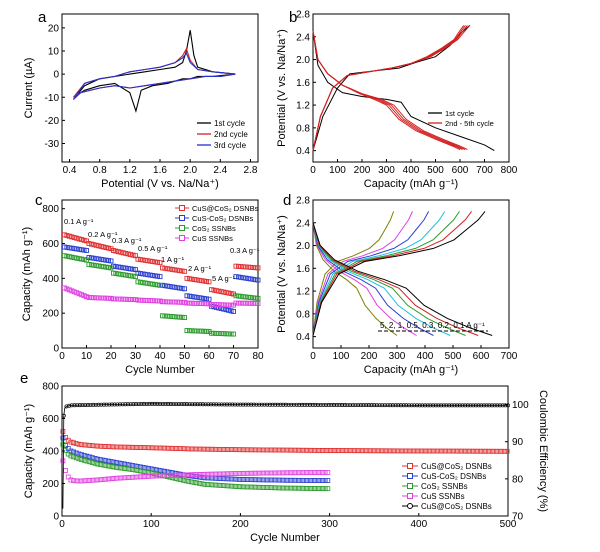  I want to click on y-tick-label: 10, so click(54, 52).